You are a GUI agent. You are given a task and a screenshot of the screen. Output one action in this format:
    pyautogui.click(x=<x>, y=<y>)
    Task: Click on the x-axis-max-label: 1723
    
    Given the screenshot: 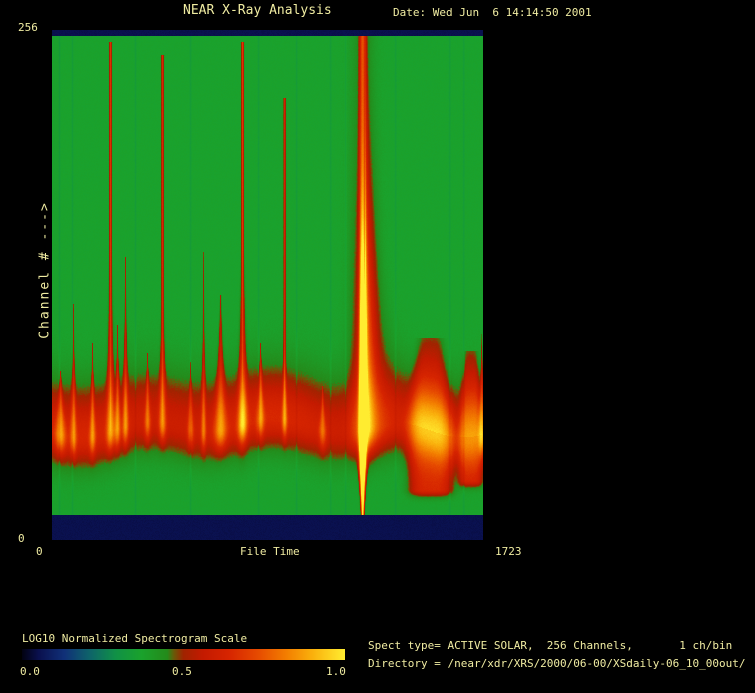 What is the action you would take?
    pyautogui.click(x=508, y=551)
    